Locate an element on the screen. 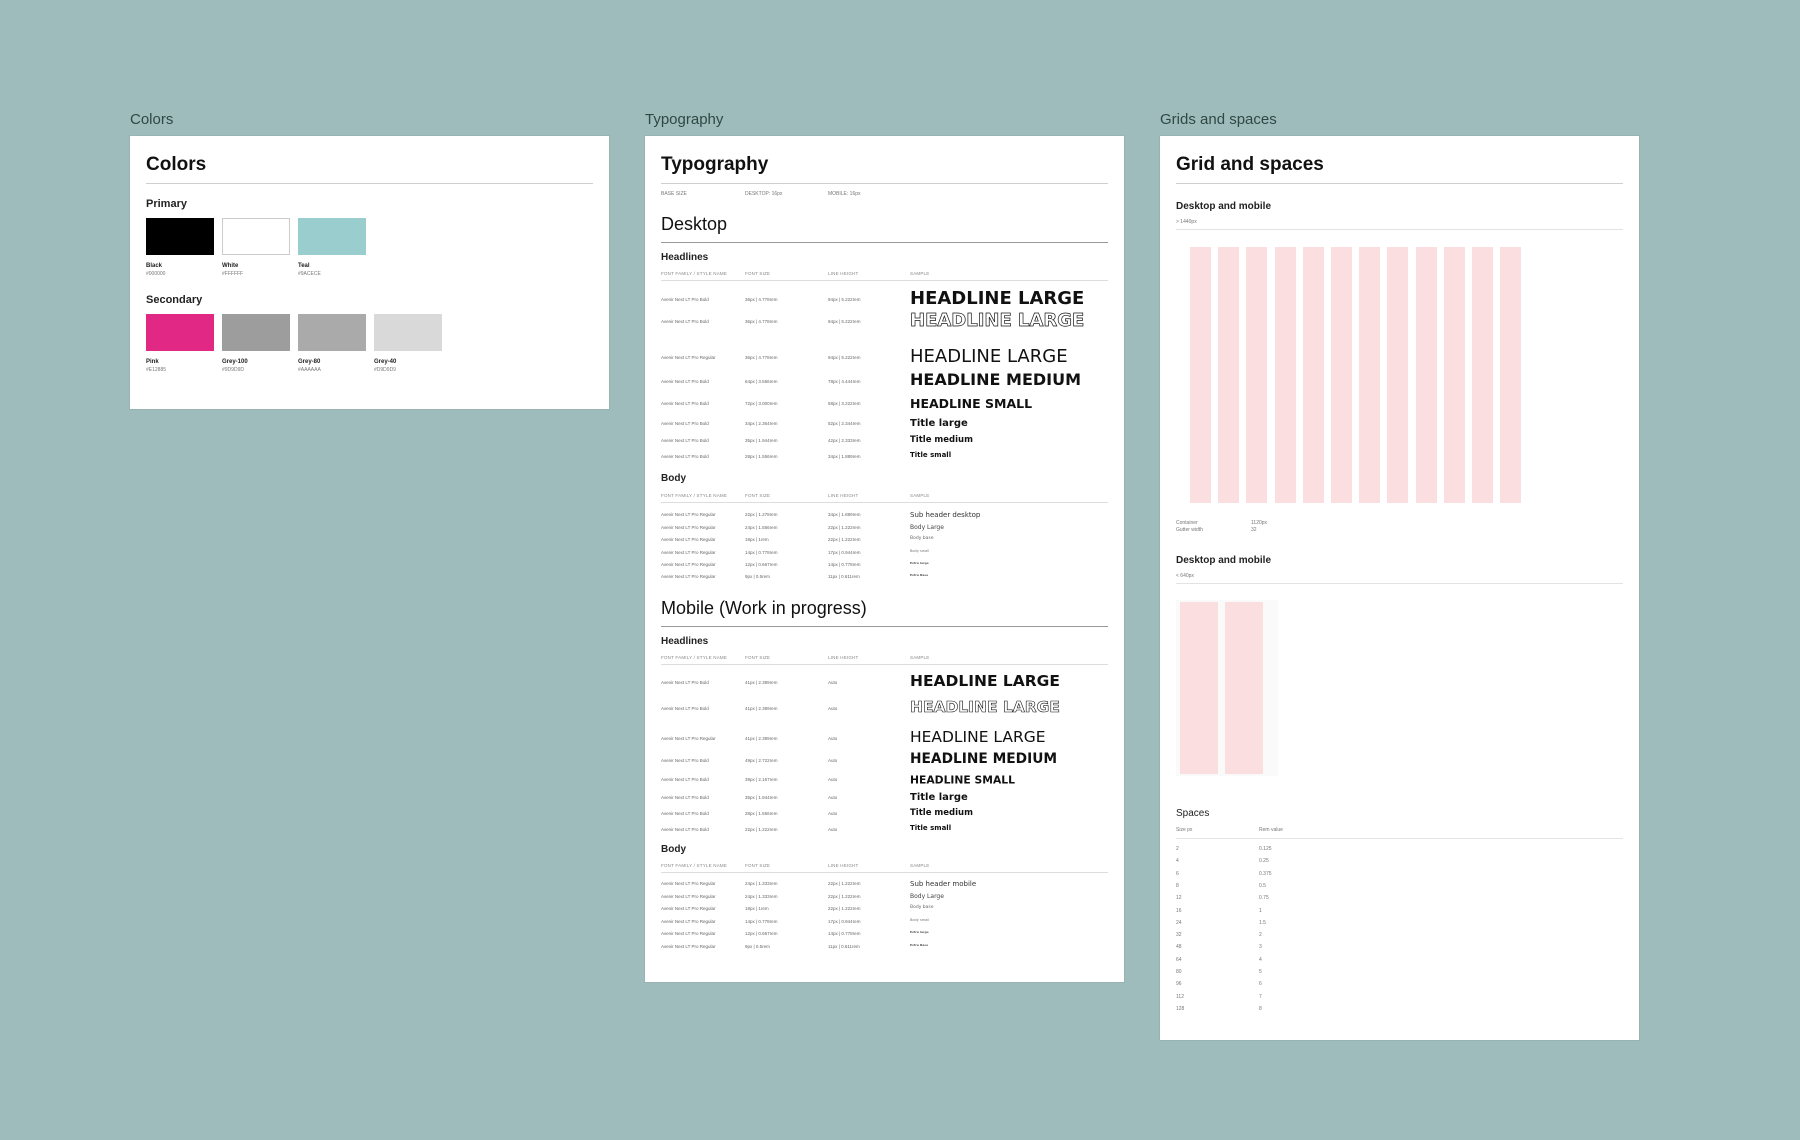 The width and height of the screenshot is (1800, 1140). container-label: Container is located at coordinates (1187, 523).